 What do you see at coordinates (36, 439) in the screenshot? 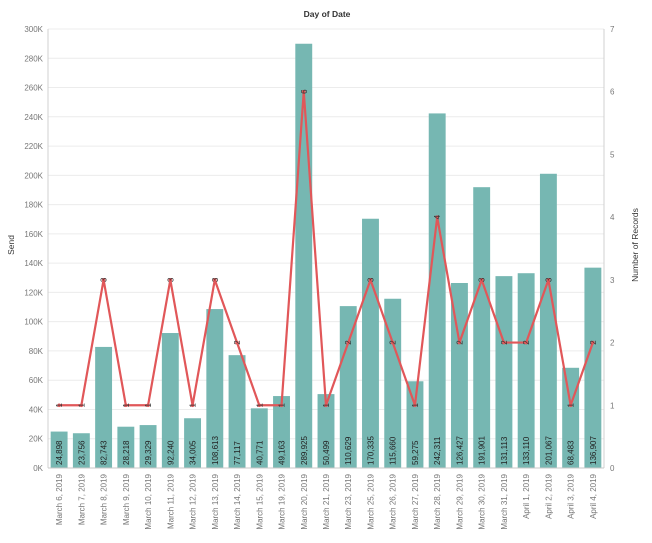
I see `y-left-tick-label: 20K` at bounding box center [36, 439].